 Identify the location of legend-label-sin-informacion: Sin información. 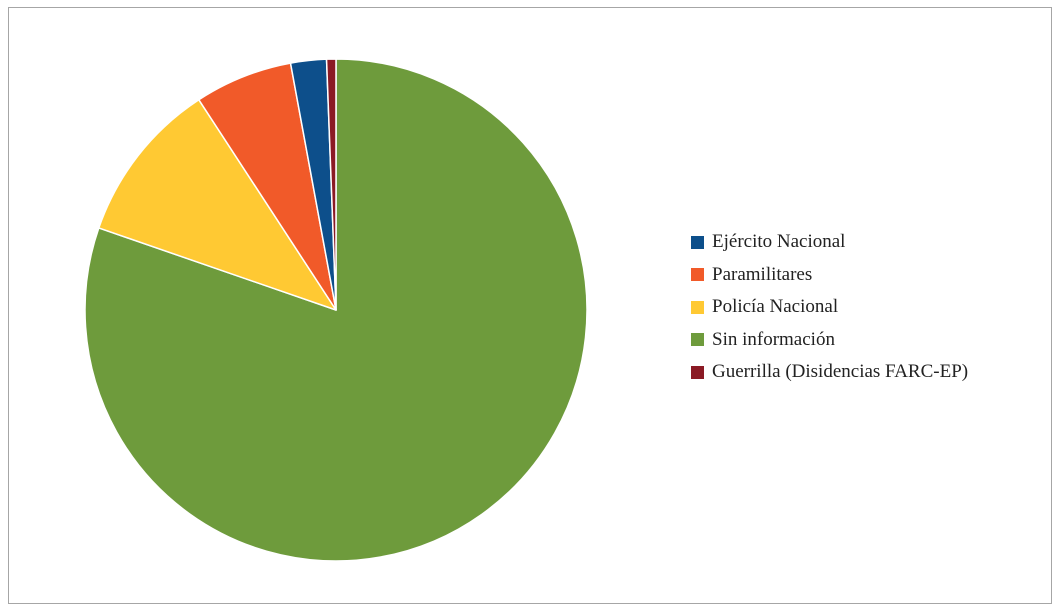
(773, 339).